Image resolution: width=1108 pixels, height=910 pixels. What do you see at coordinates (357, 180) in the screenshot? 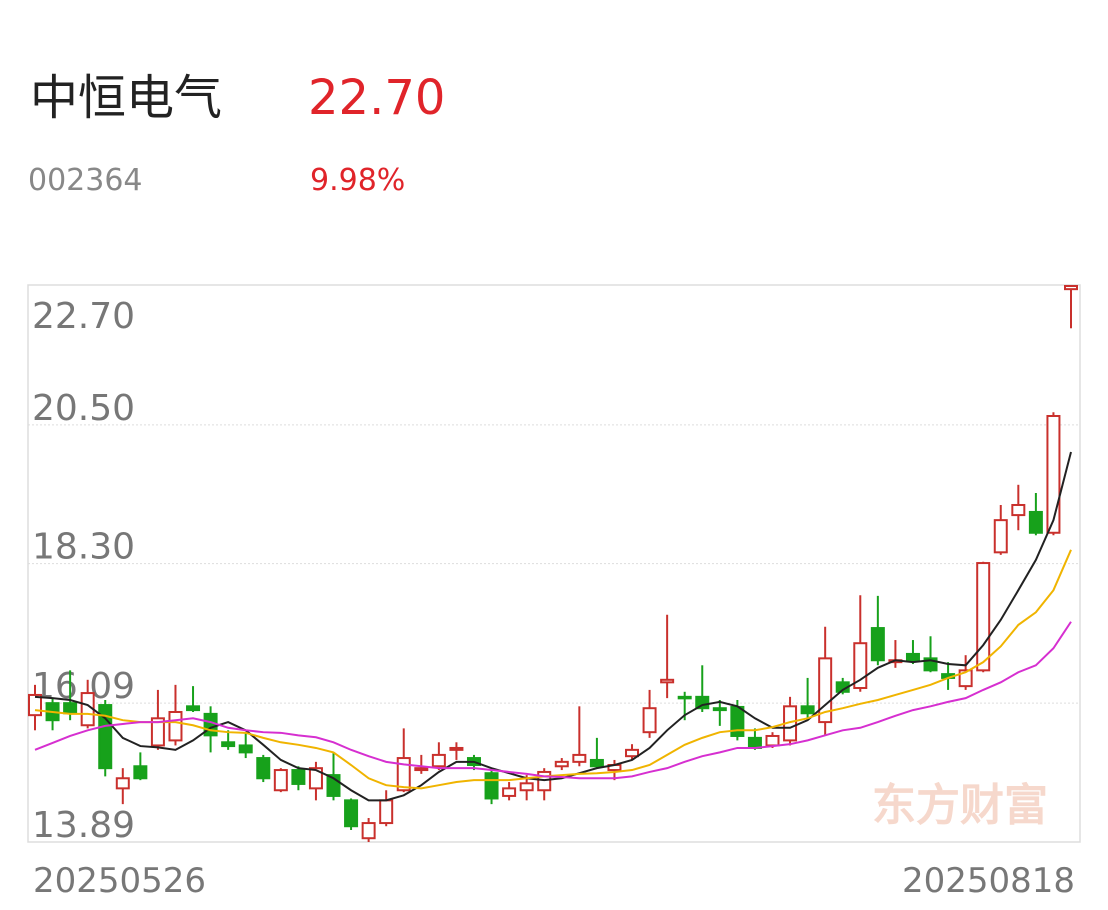
I see `price-change: 9.98%` at bounding box center [357, 180].